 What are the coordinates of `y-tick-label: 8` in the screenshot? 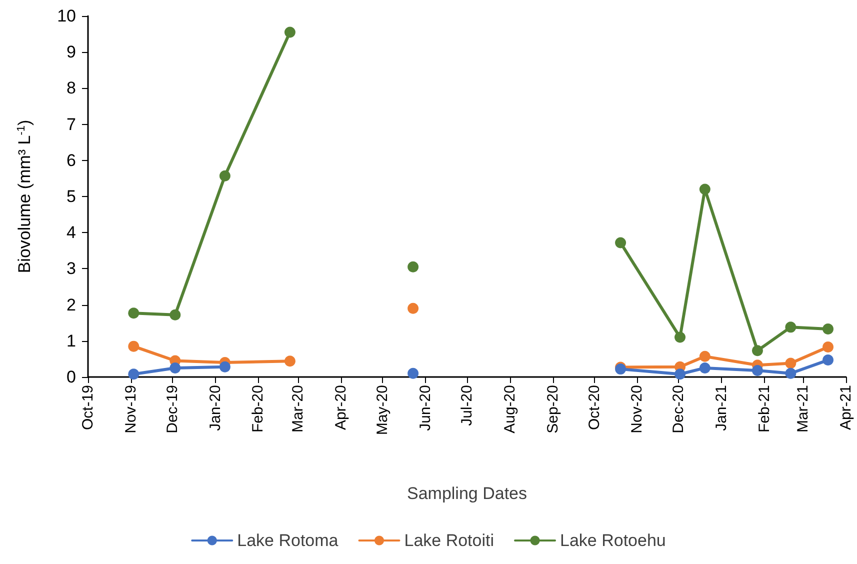 It's located at (71, 88).